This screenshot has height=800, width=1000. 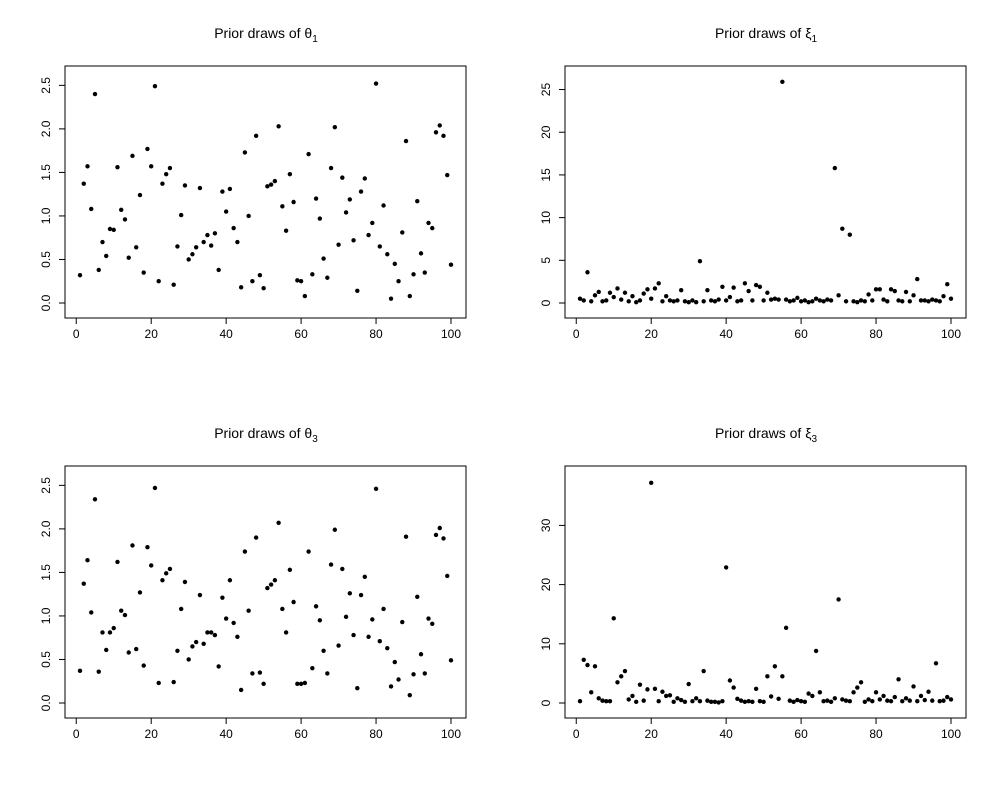 I want to click on data-points, so click(x=765, y=192).